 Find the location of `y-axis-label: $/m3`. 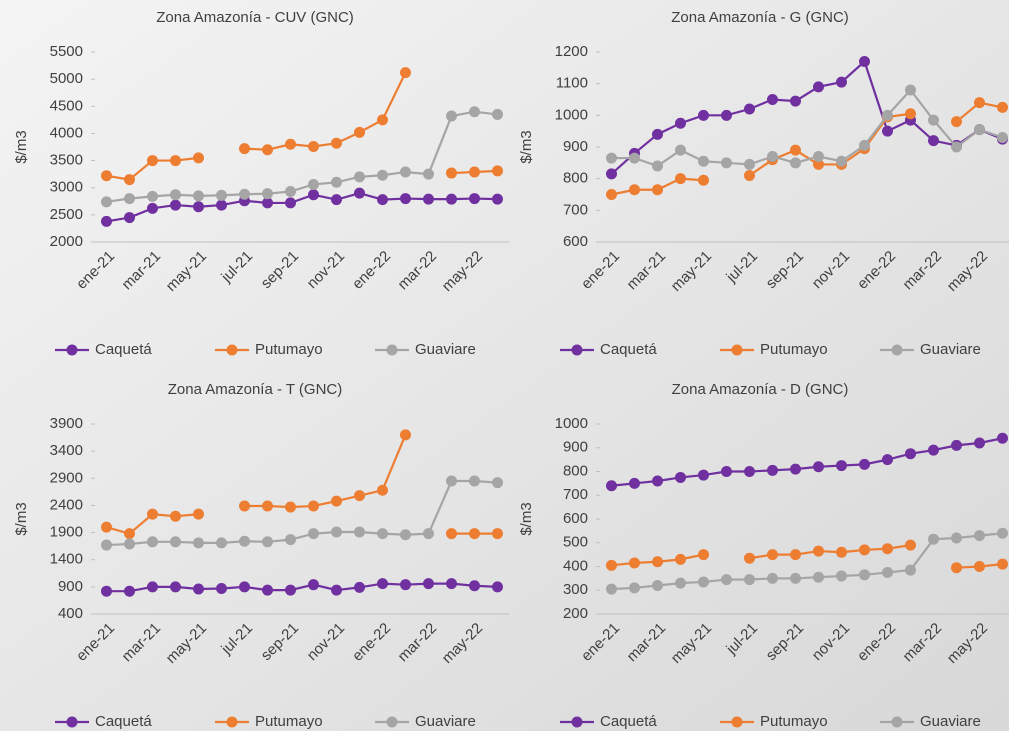

y-axis-label: $/m3 is located at coordinates (526, 146).